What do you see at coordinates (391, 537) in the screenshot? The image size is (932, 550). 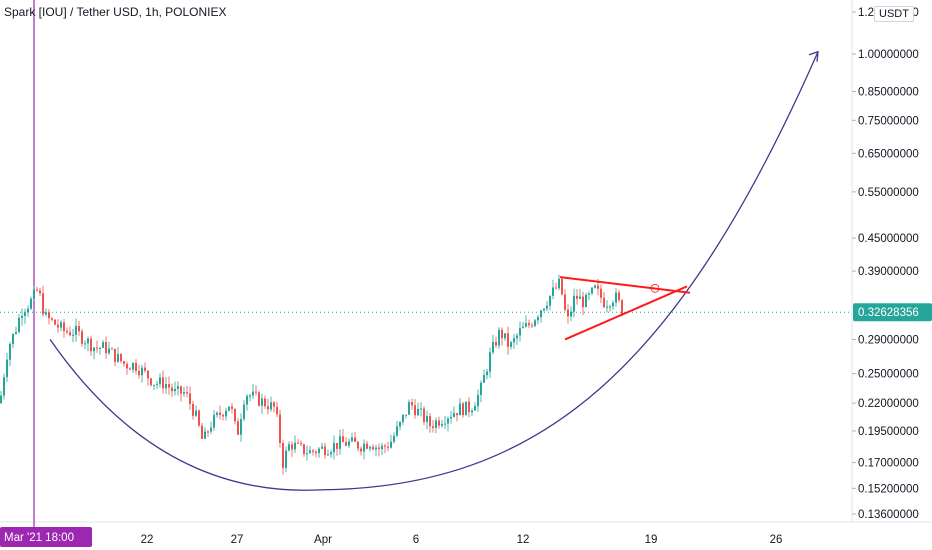 I see `time-axis: 22 27 Apr 6 12 19 26 Mar '21 18:00` at bounding box center [391, 537].